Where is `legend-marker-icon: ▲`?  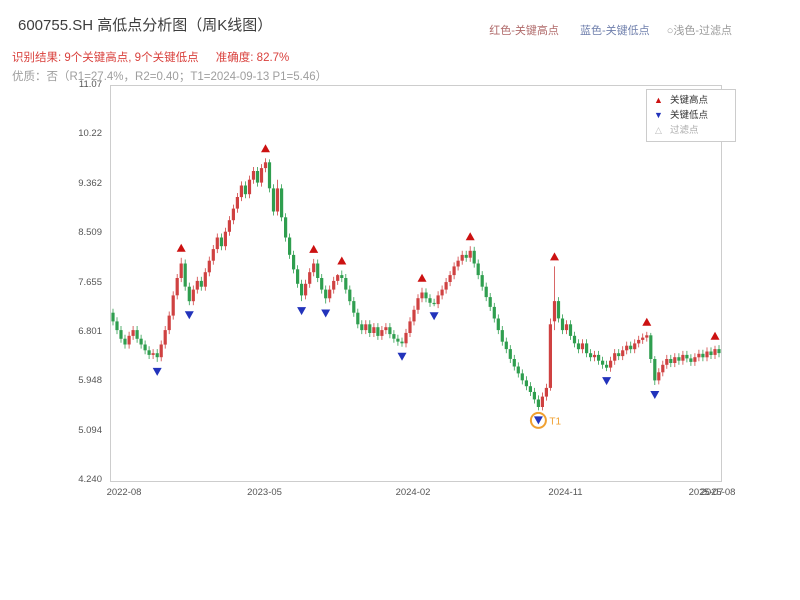 legend-marker-icon: ▲ is located at coordinates (658, 100).